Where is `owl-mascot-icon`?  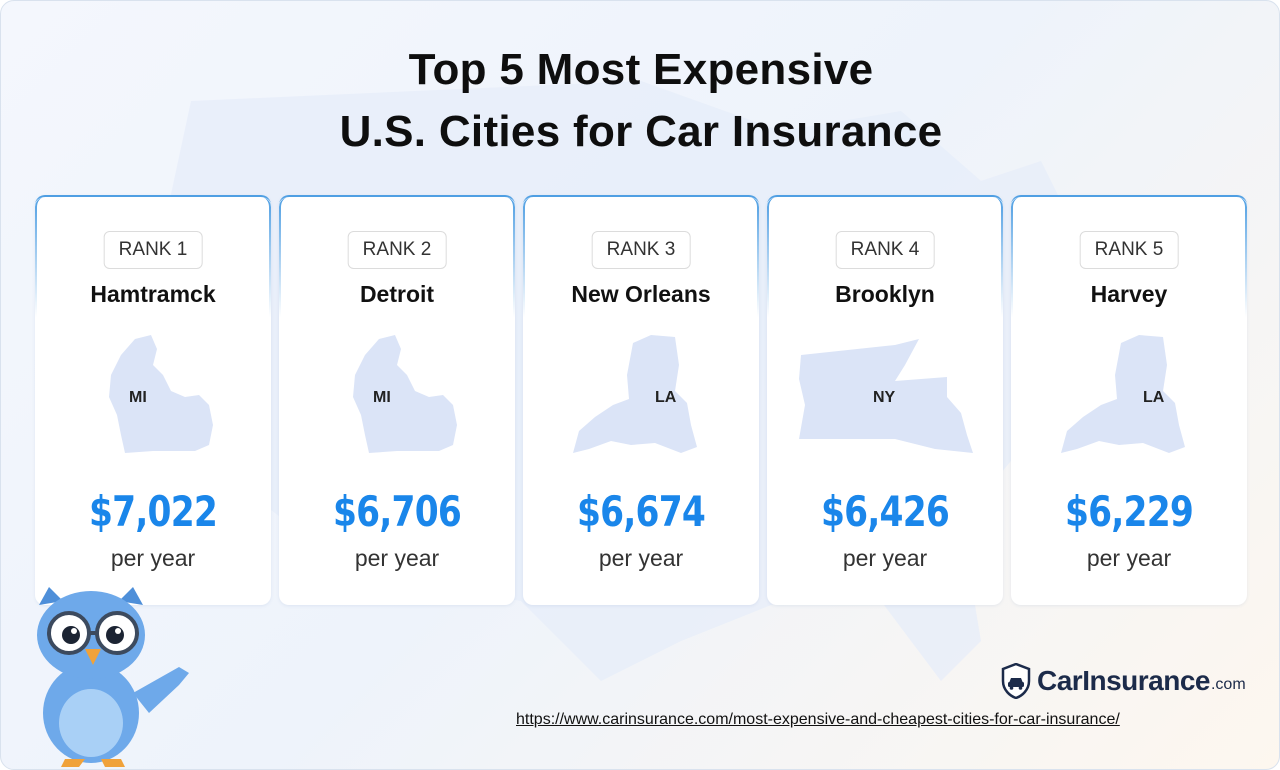
owl-mascot-icon is located at coordinates (113, 677).